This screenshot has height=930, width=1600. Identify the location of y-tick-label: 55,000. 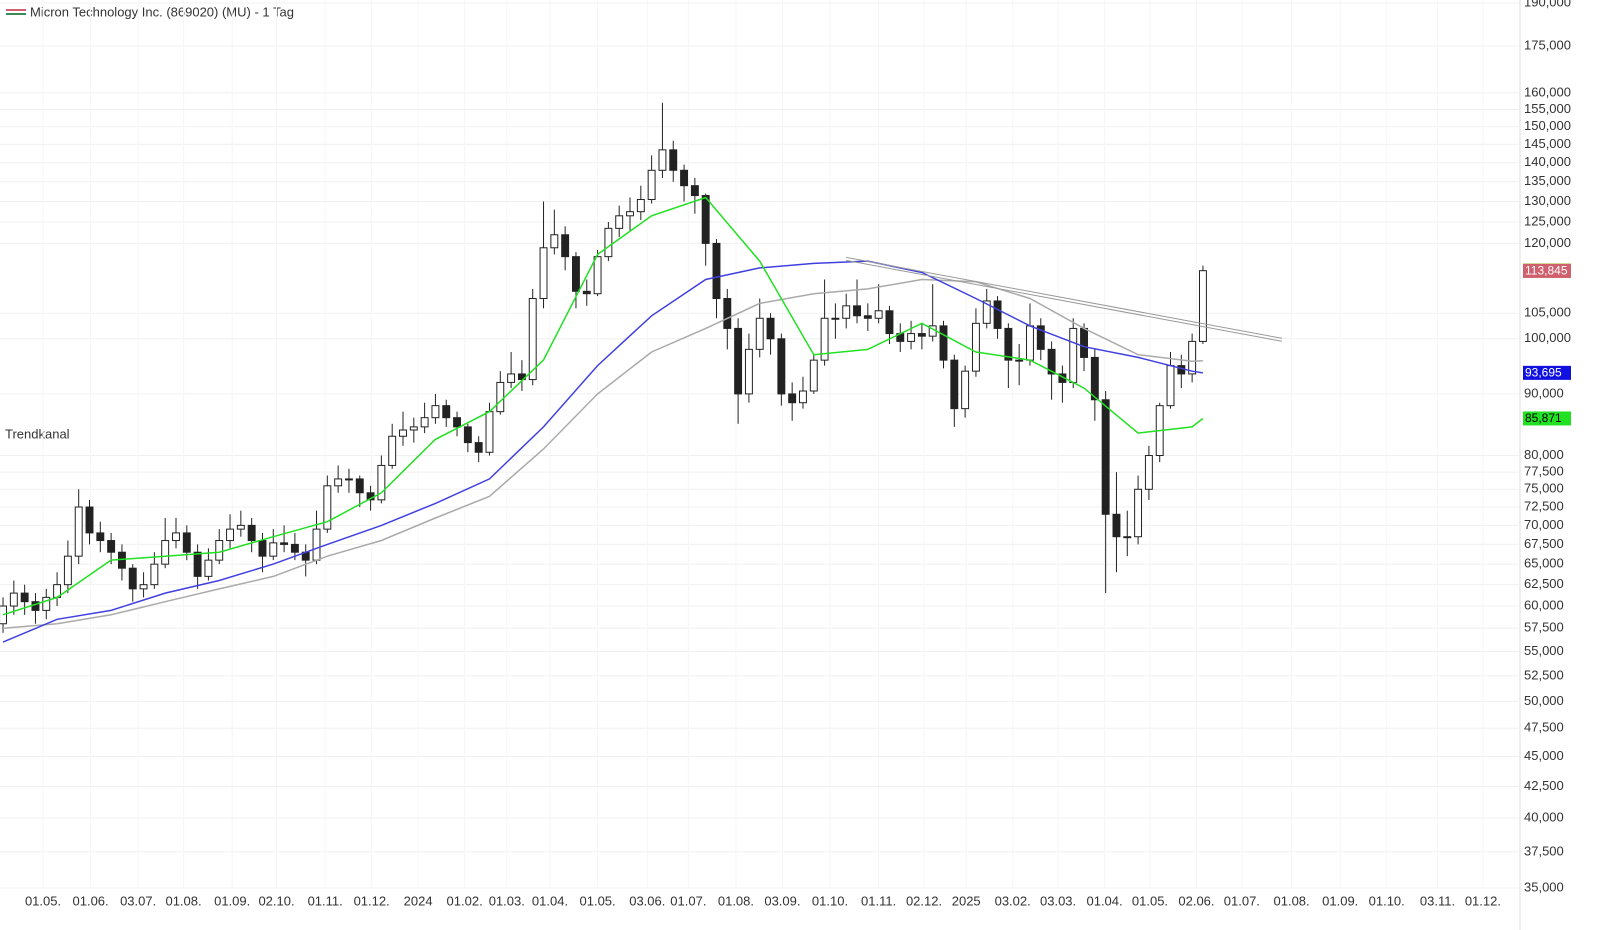
(1544, 650).